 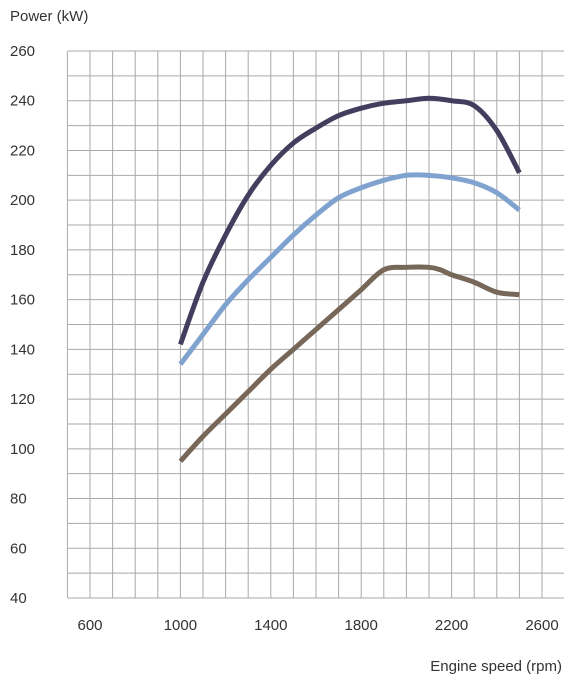 What do you see at coordinates (361, 625) in the screenshot?
I see `x-tick-label: 1800` at bounding box center [361, 625].